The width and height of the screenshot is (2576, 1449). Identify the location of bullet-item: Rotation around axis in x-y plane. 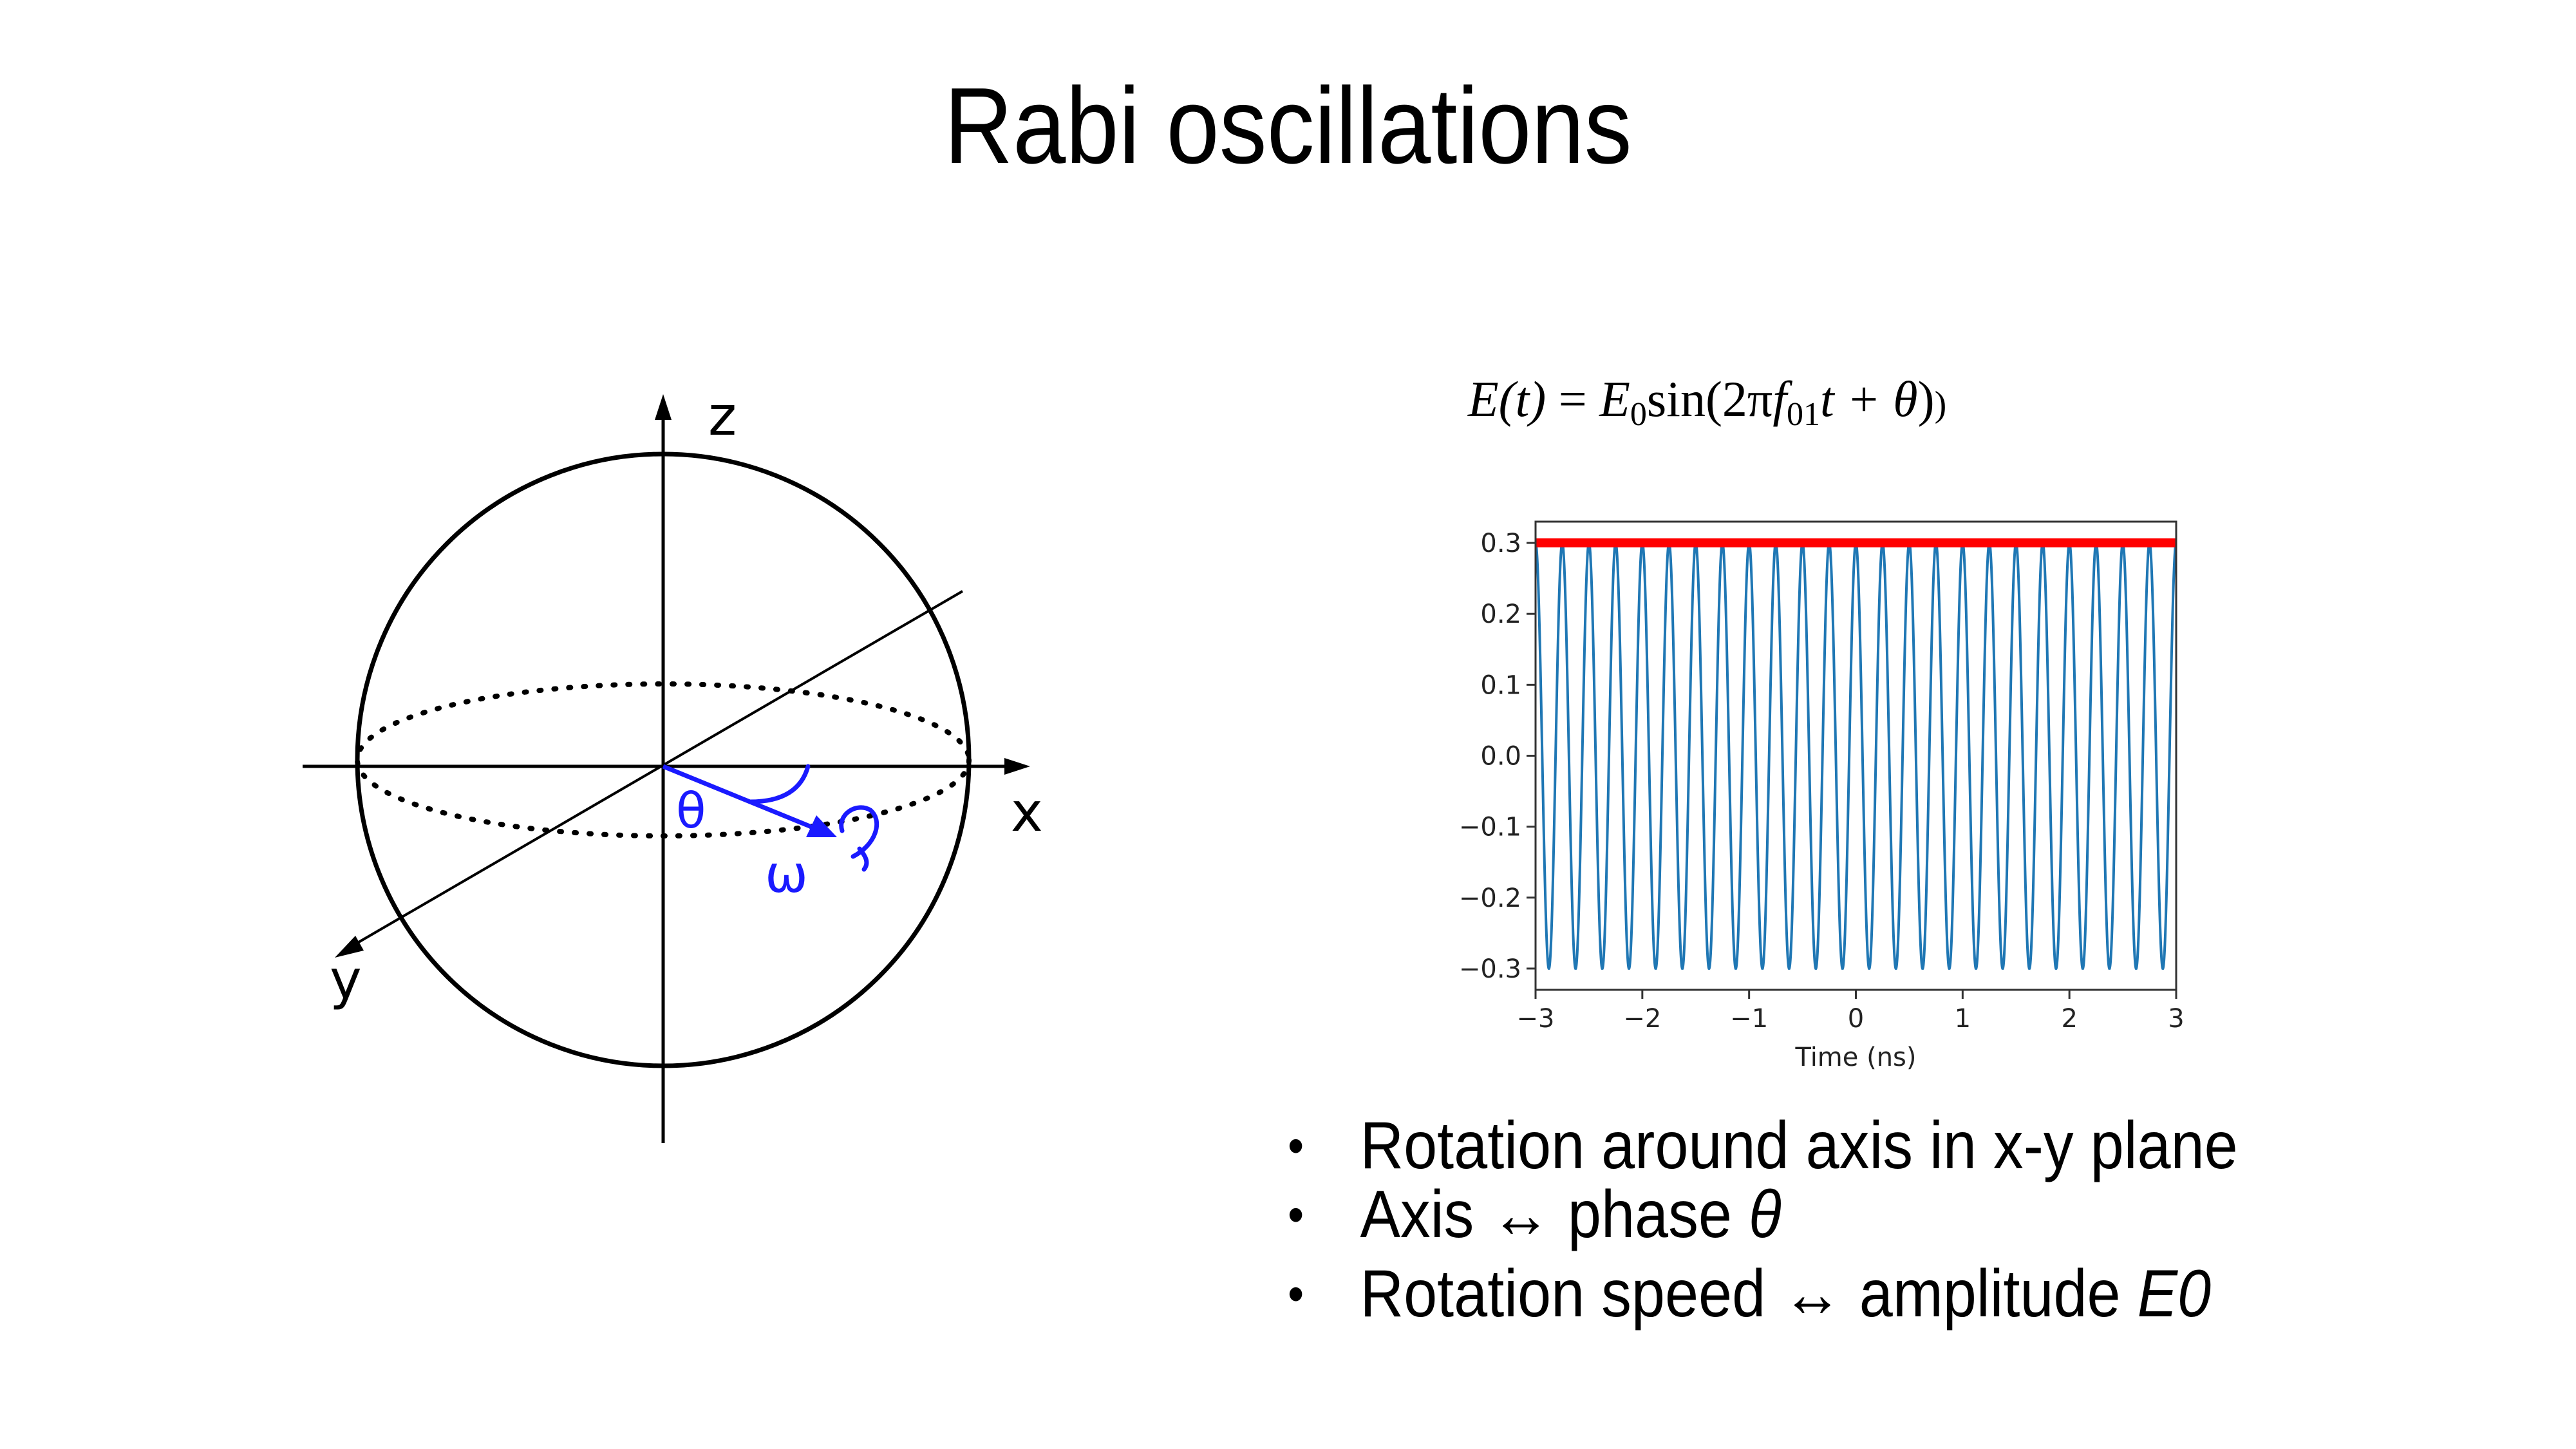
(1763, 1146).